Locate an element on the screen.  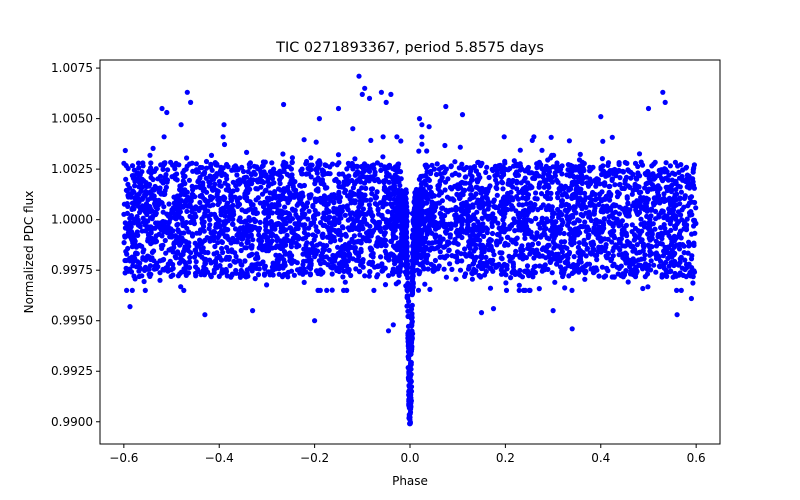
chart-title: TIC 0271893367, period 5.8575 days is located at coordinates (409, 48).